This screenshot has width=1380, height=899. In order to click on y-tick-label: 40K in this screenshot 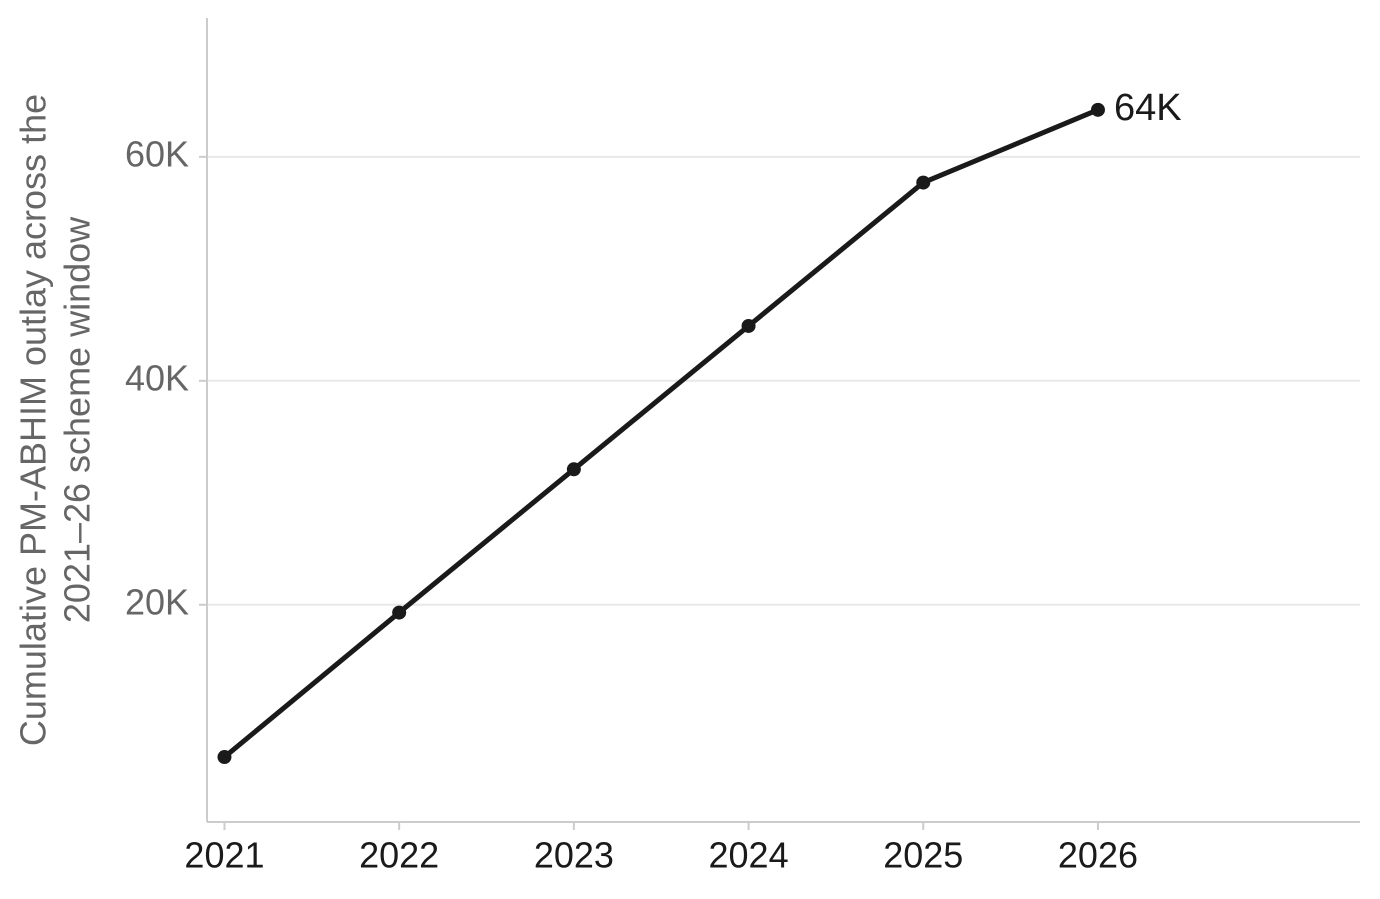, I will do `click(157, 377)`.